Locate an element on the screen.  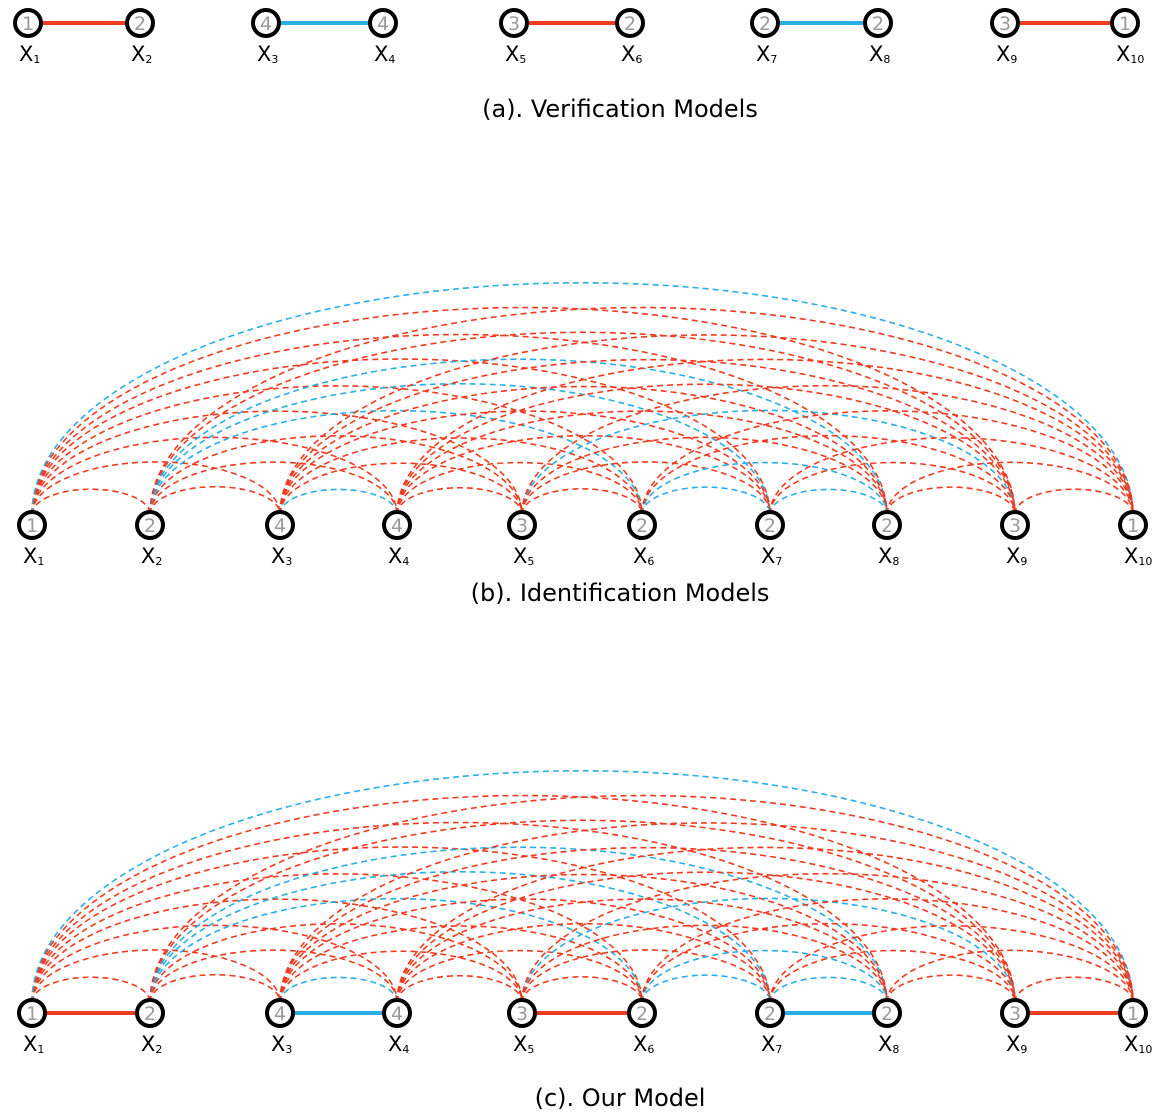
arc-x3-x4 is located at coordinates (338, 501).